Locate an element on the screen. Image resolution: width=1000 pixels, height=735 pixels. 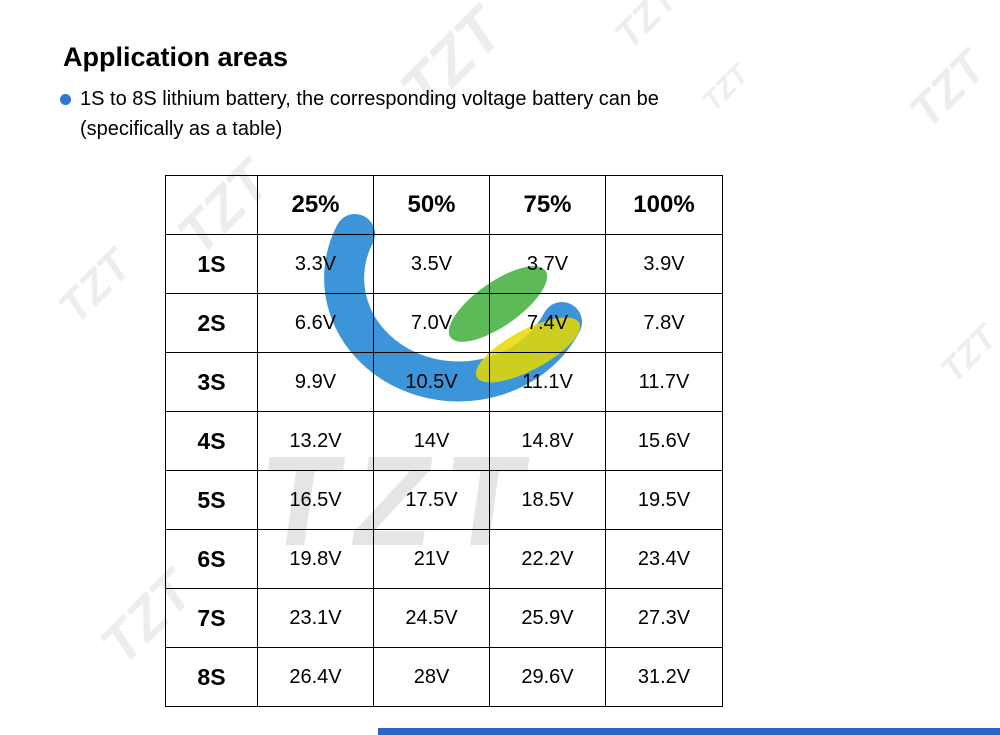
bottom-accent-bar is located at coordinates (689, 731).